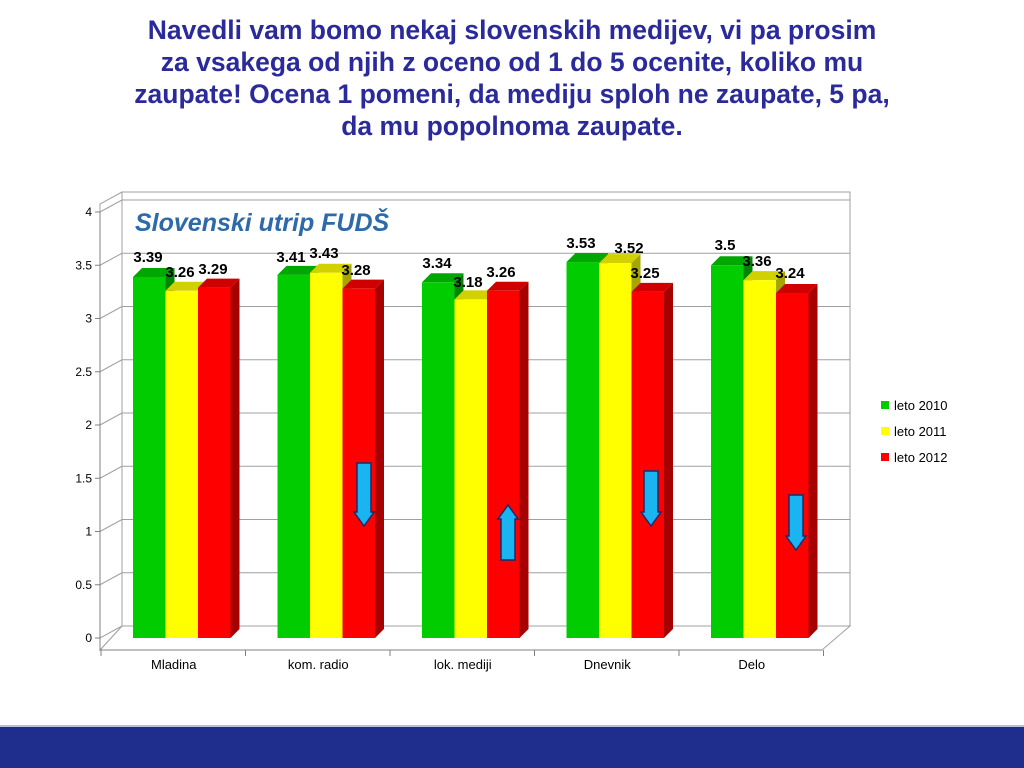 The width and height of the screenshot is (1024, 768). Describe the element at coordinates (88, 212) in the screenshot. I see `y-tick-label: 4` at that location.